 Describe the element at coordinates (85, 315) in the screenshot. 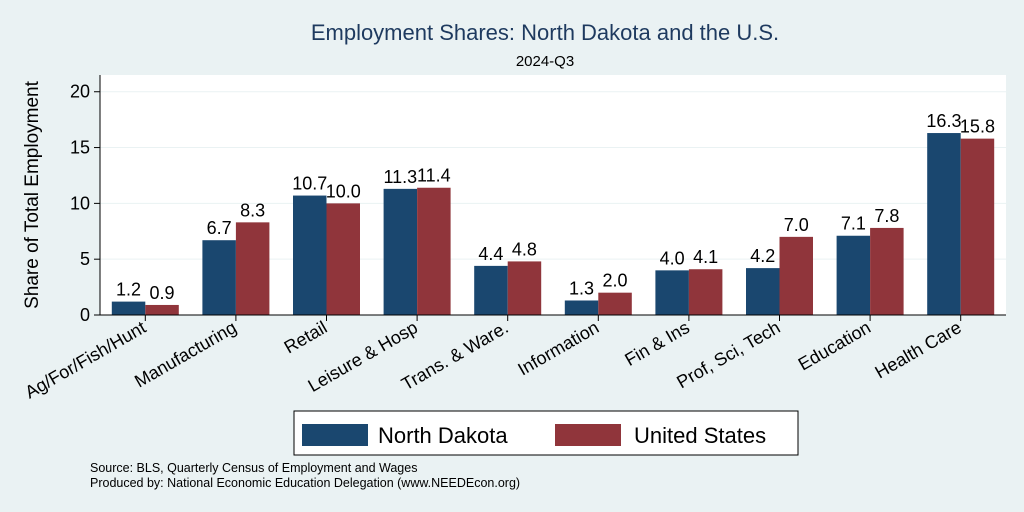

I see `y-tick-label-0: 0` at that location.